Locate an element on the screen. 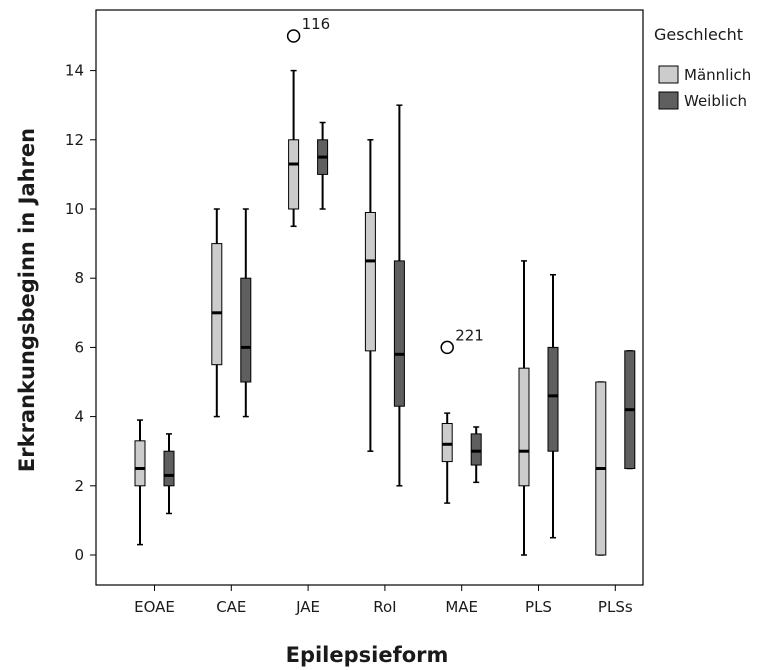 The width and height of the screenshot is (777, 670). box-pls-maennlich is located at coordinates (524, 408).